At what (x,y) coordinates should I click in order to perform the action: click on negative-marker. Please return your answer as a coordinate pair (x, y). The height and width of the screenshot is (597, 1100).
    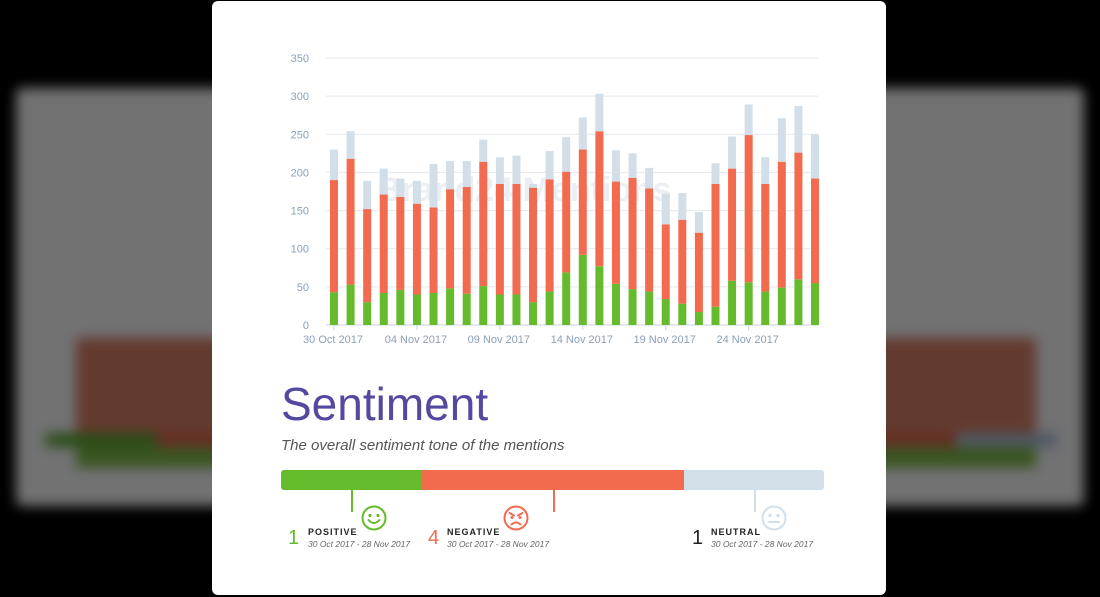
    Looking at the image, I should click on (554, 501).